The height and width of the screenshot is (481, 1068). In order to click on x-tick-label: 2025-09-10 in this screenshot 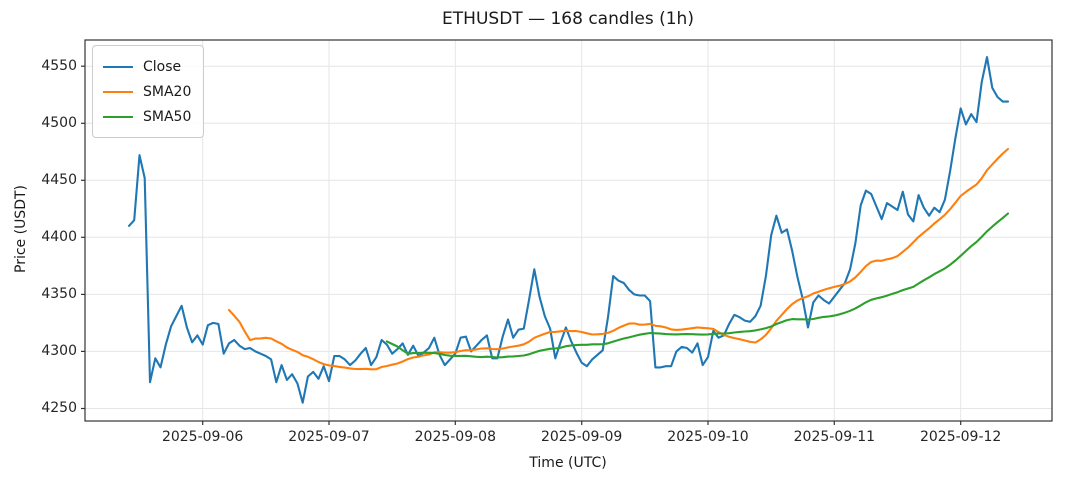, I will do `click(708, 437)`.